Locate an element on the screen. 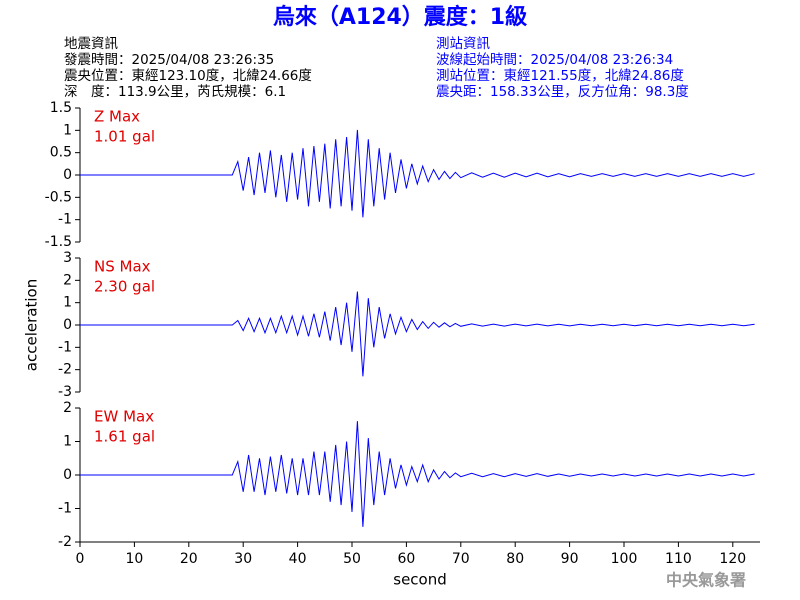 Image resolution: width=800 pixels, height=600 pixels. x-tick-label: 90 is located at coordinates (570, 559).